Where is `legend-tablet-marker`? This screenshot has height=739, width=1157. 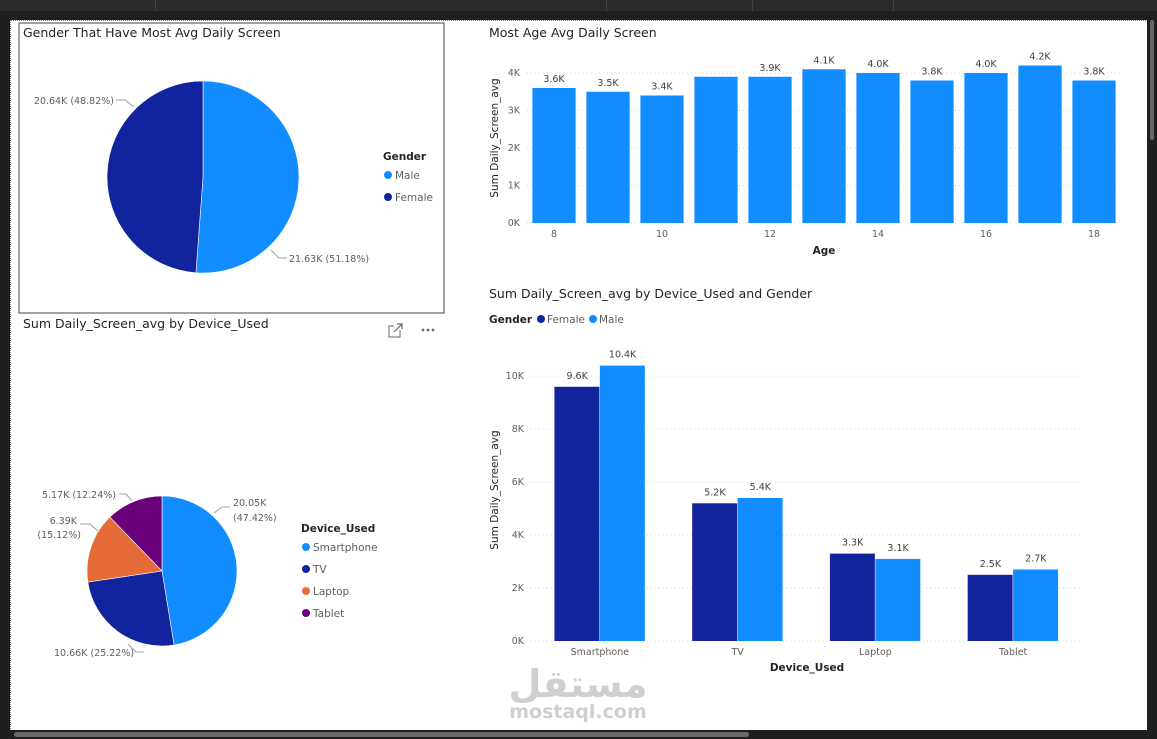
legend-tablet-marker is located at coordinates (306, 613).